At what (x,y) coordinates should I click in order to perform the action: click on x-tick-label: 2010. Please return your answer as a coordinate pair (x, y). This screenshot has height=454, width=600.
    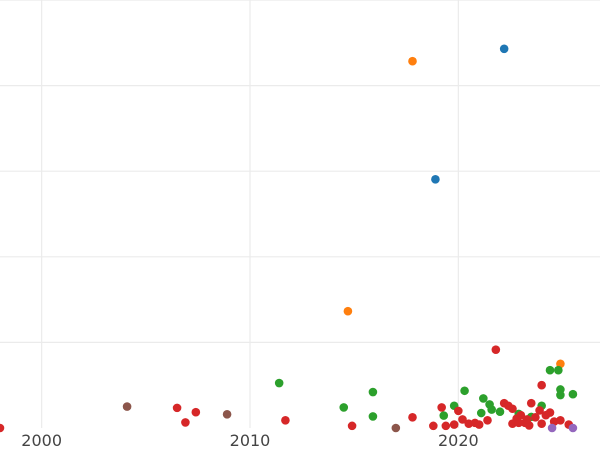
    Looking at the image, I should click on (250, 440).